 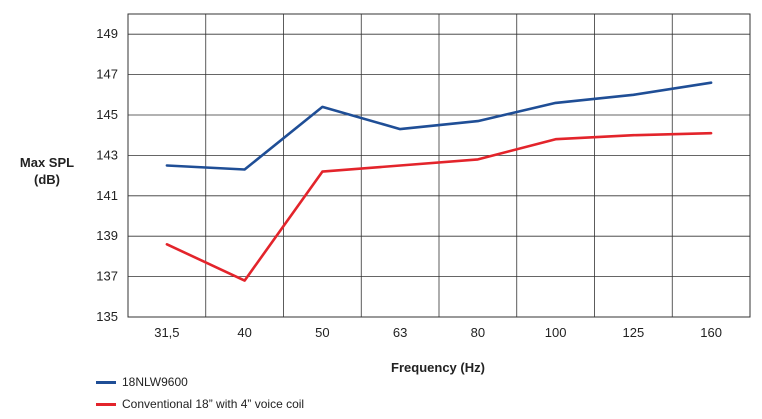 I want to click on x-tick-label: 125, so click(x=634, y=332).